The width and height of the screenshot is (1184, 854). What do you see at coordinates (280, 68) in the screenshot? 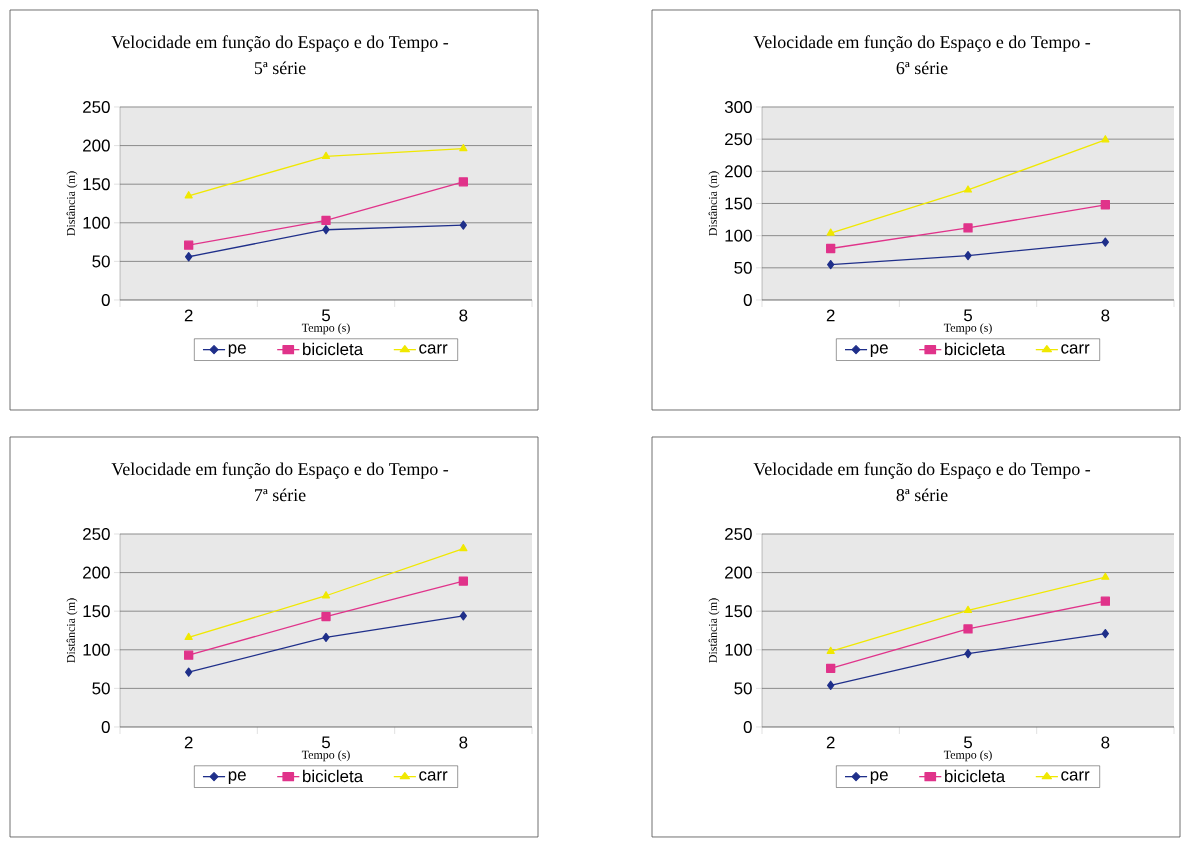
I see `chart-subtitle: 5ª série` at bounding box center [280, 68].